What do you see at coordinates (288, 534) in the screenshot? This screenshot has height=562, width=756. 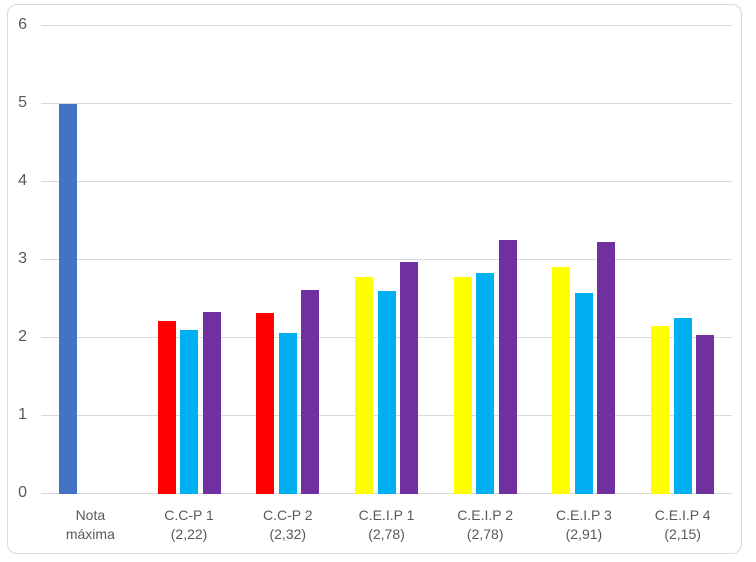 I see `x-category-label-line2: (2,32)` at bounding box center [288, 534].